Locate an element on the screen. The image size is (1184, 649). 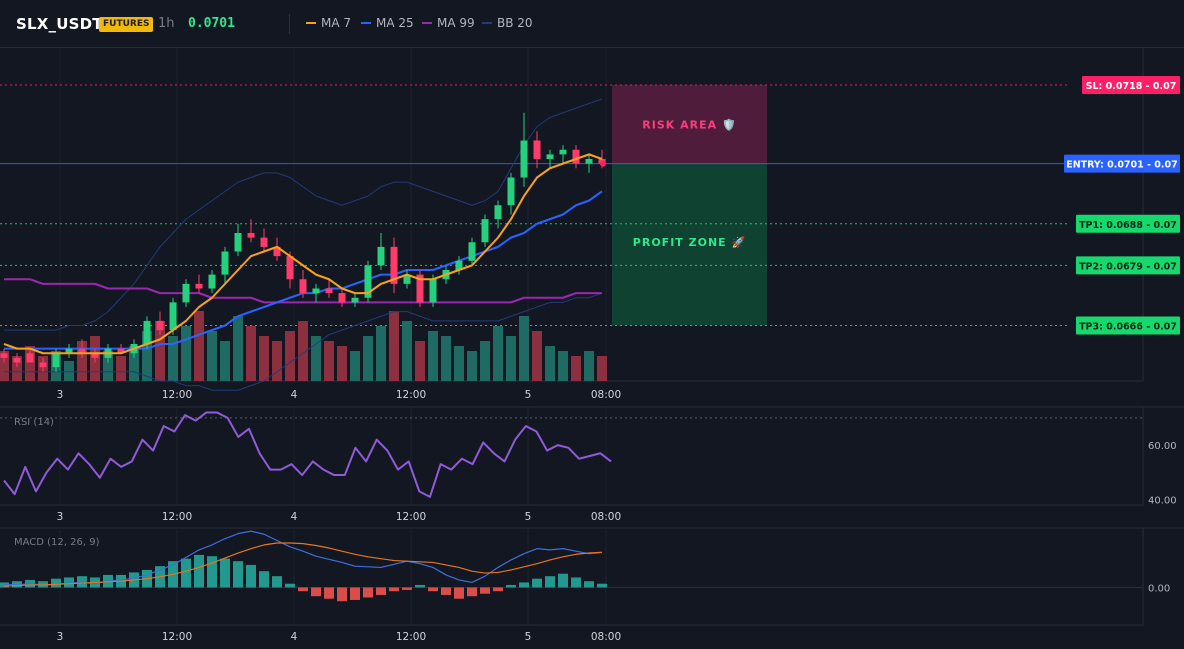
risk-area-zone is located at coordinates (689, 124).